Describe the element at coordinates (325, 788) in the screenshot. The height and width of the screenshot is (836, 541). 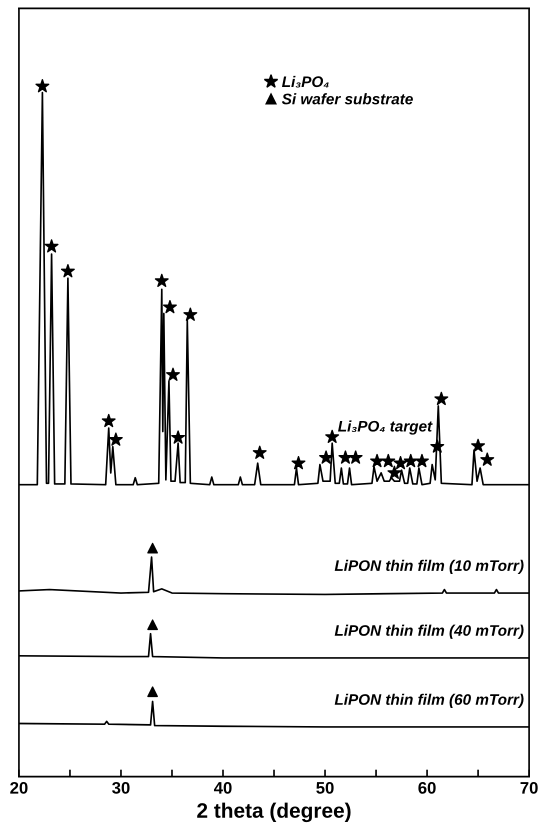
I see `x-tick-label: 50` at that location.